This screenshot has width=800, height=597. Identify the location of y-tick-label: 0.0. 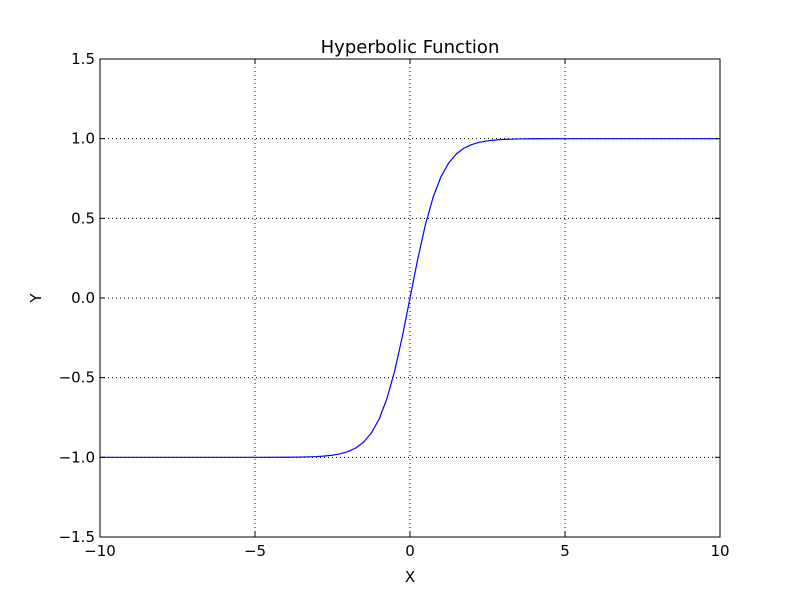
(83, 298).